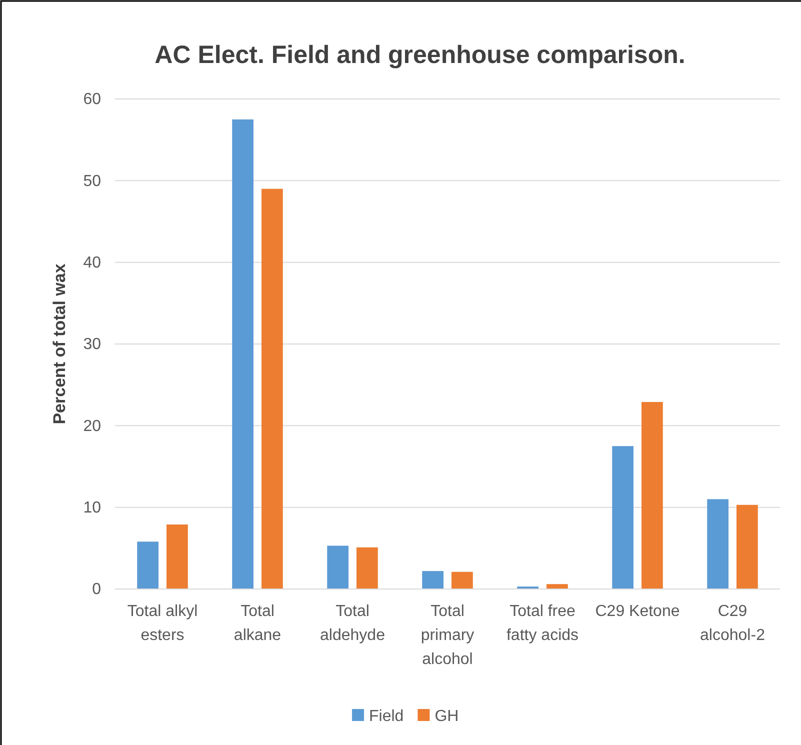 The height and width of the screenshot is (745, 801). What do you see at coordinates (59, 343) in the screenshot?
I see `y-axis-title: Percent of total wax` at bounding box center [59, 343].